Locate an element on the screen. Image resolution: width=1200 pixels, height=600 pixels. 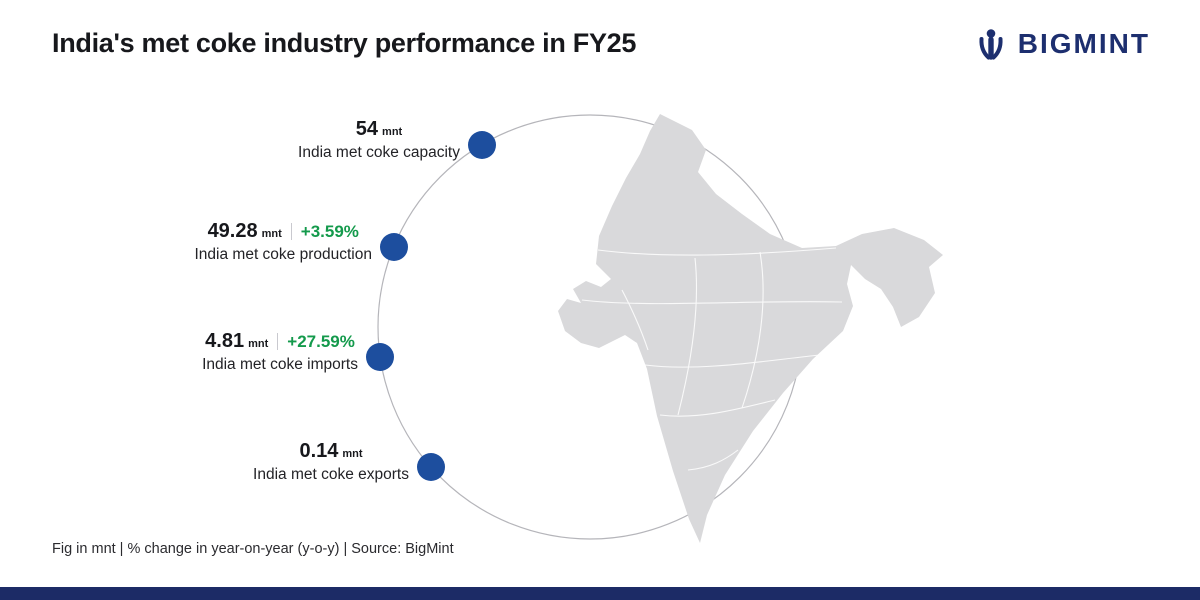
stat-imports-value: 4.81 is located at coordinates (225, 341).